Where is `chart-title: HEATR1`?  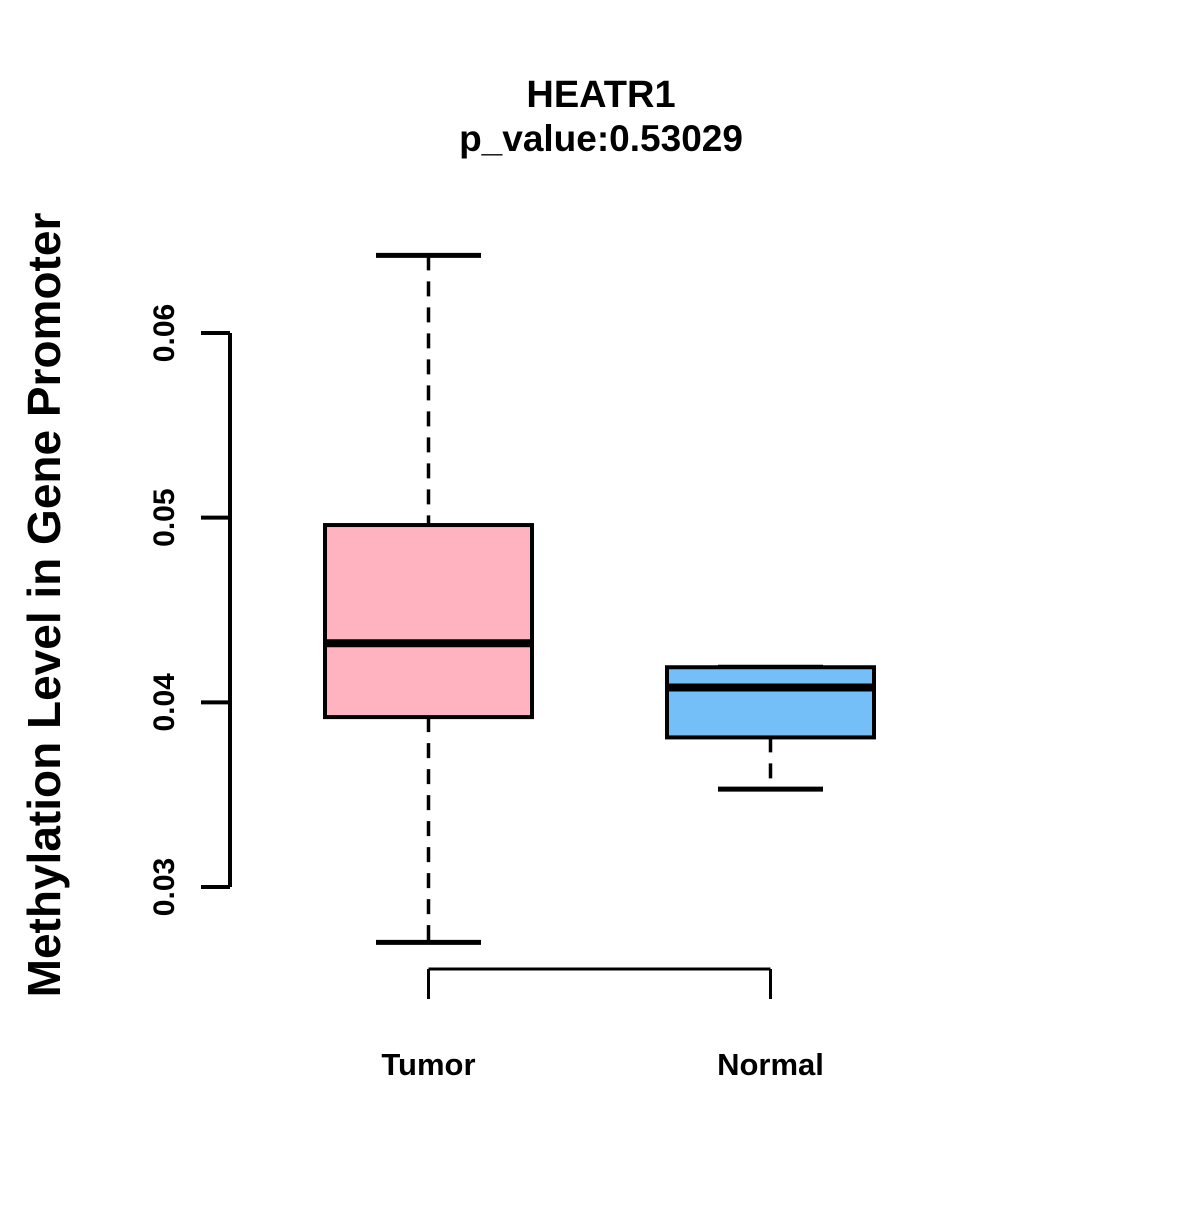
chart-title: HEATR1 is located at coordinates (600, 95).